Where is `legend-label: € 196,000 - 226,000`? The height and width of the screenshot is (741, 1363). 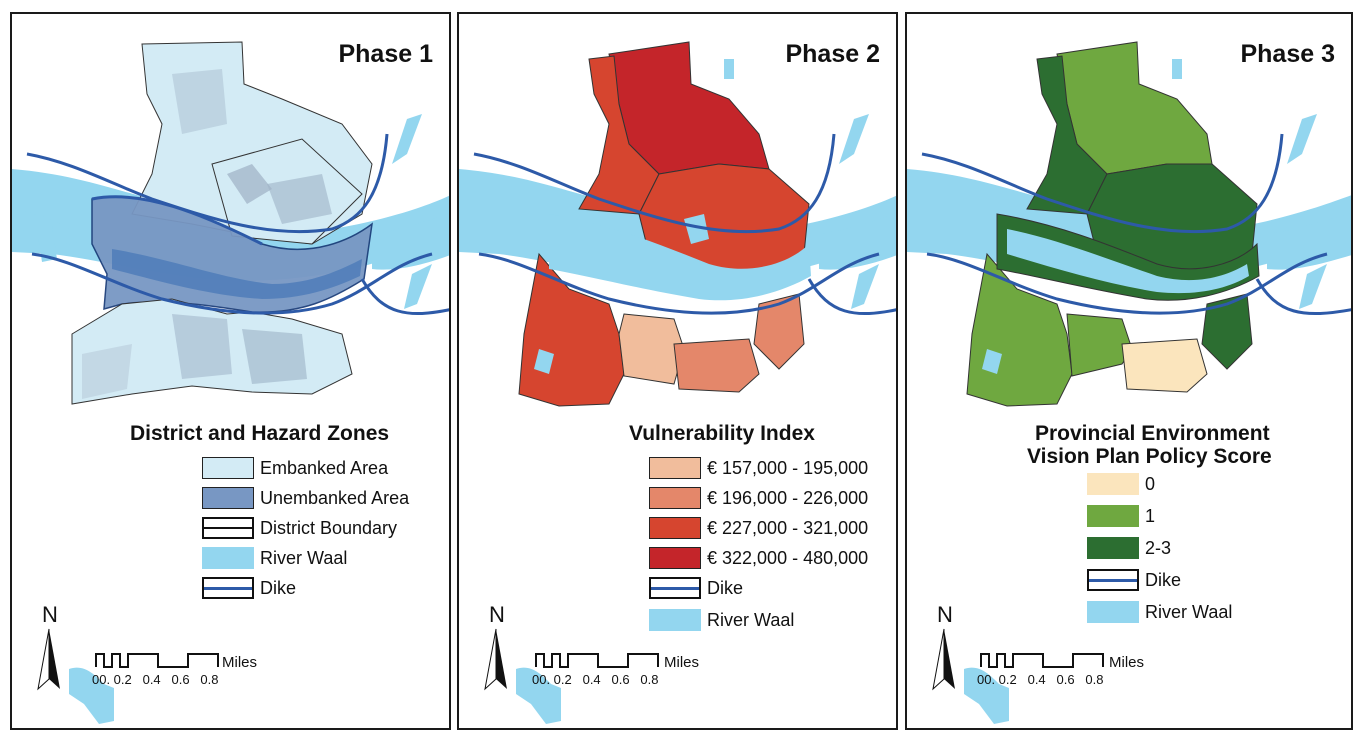 legend-label: € 196,000 - 226,000 is located at coordinates (788, 497).